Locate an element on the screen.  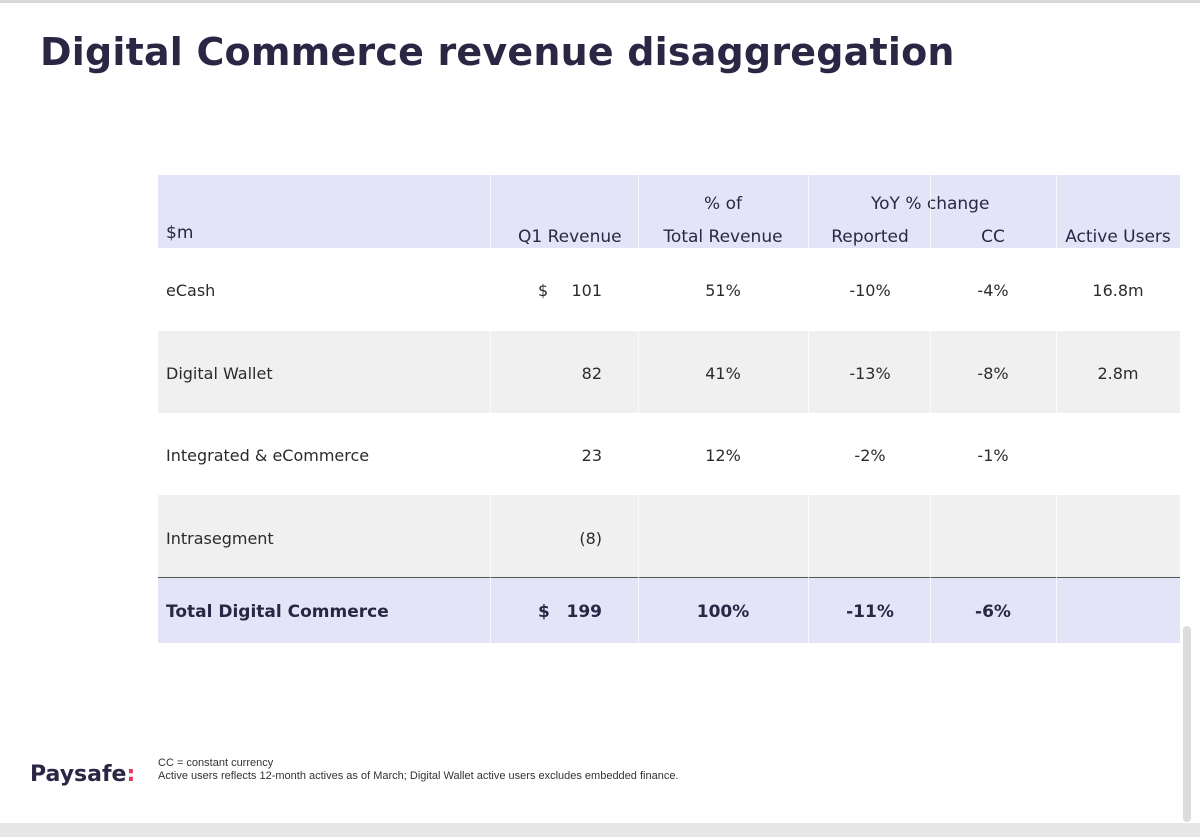
row-label: eCash is located at coordinates (191, 290).